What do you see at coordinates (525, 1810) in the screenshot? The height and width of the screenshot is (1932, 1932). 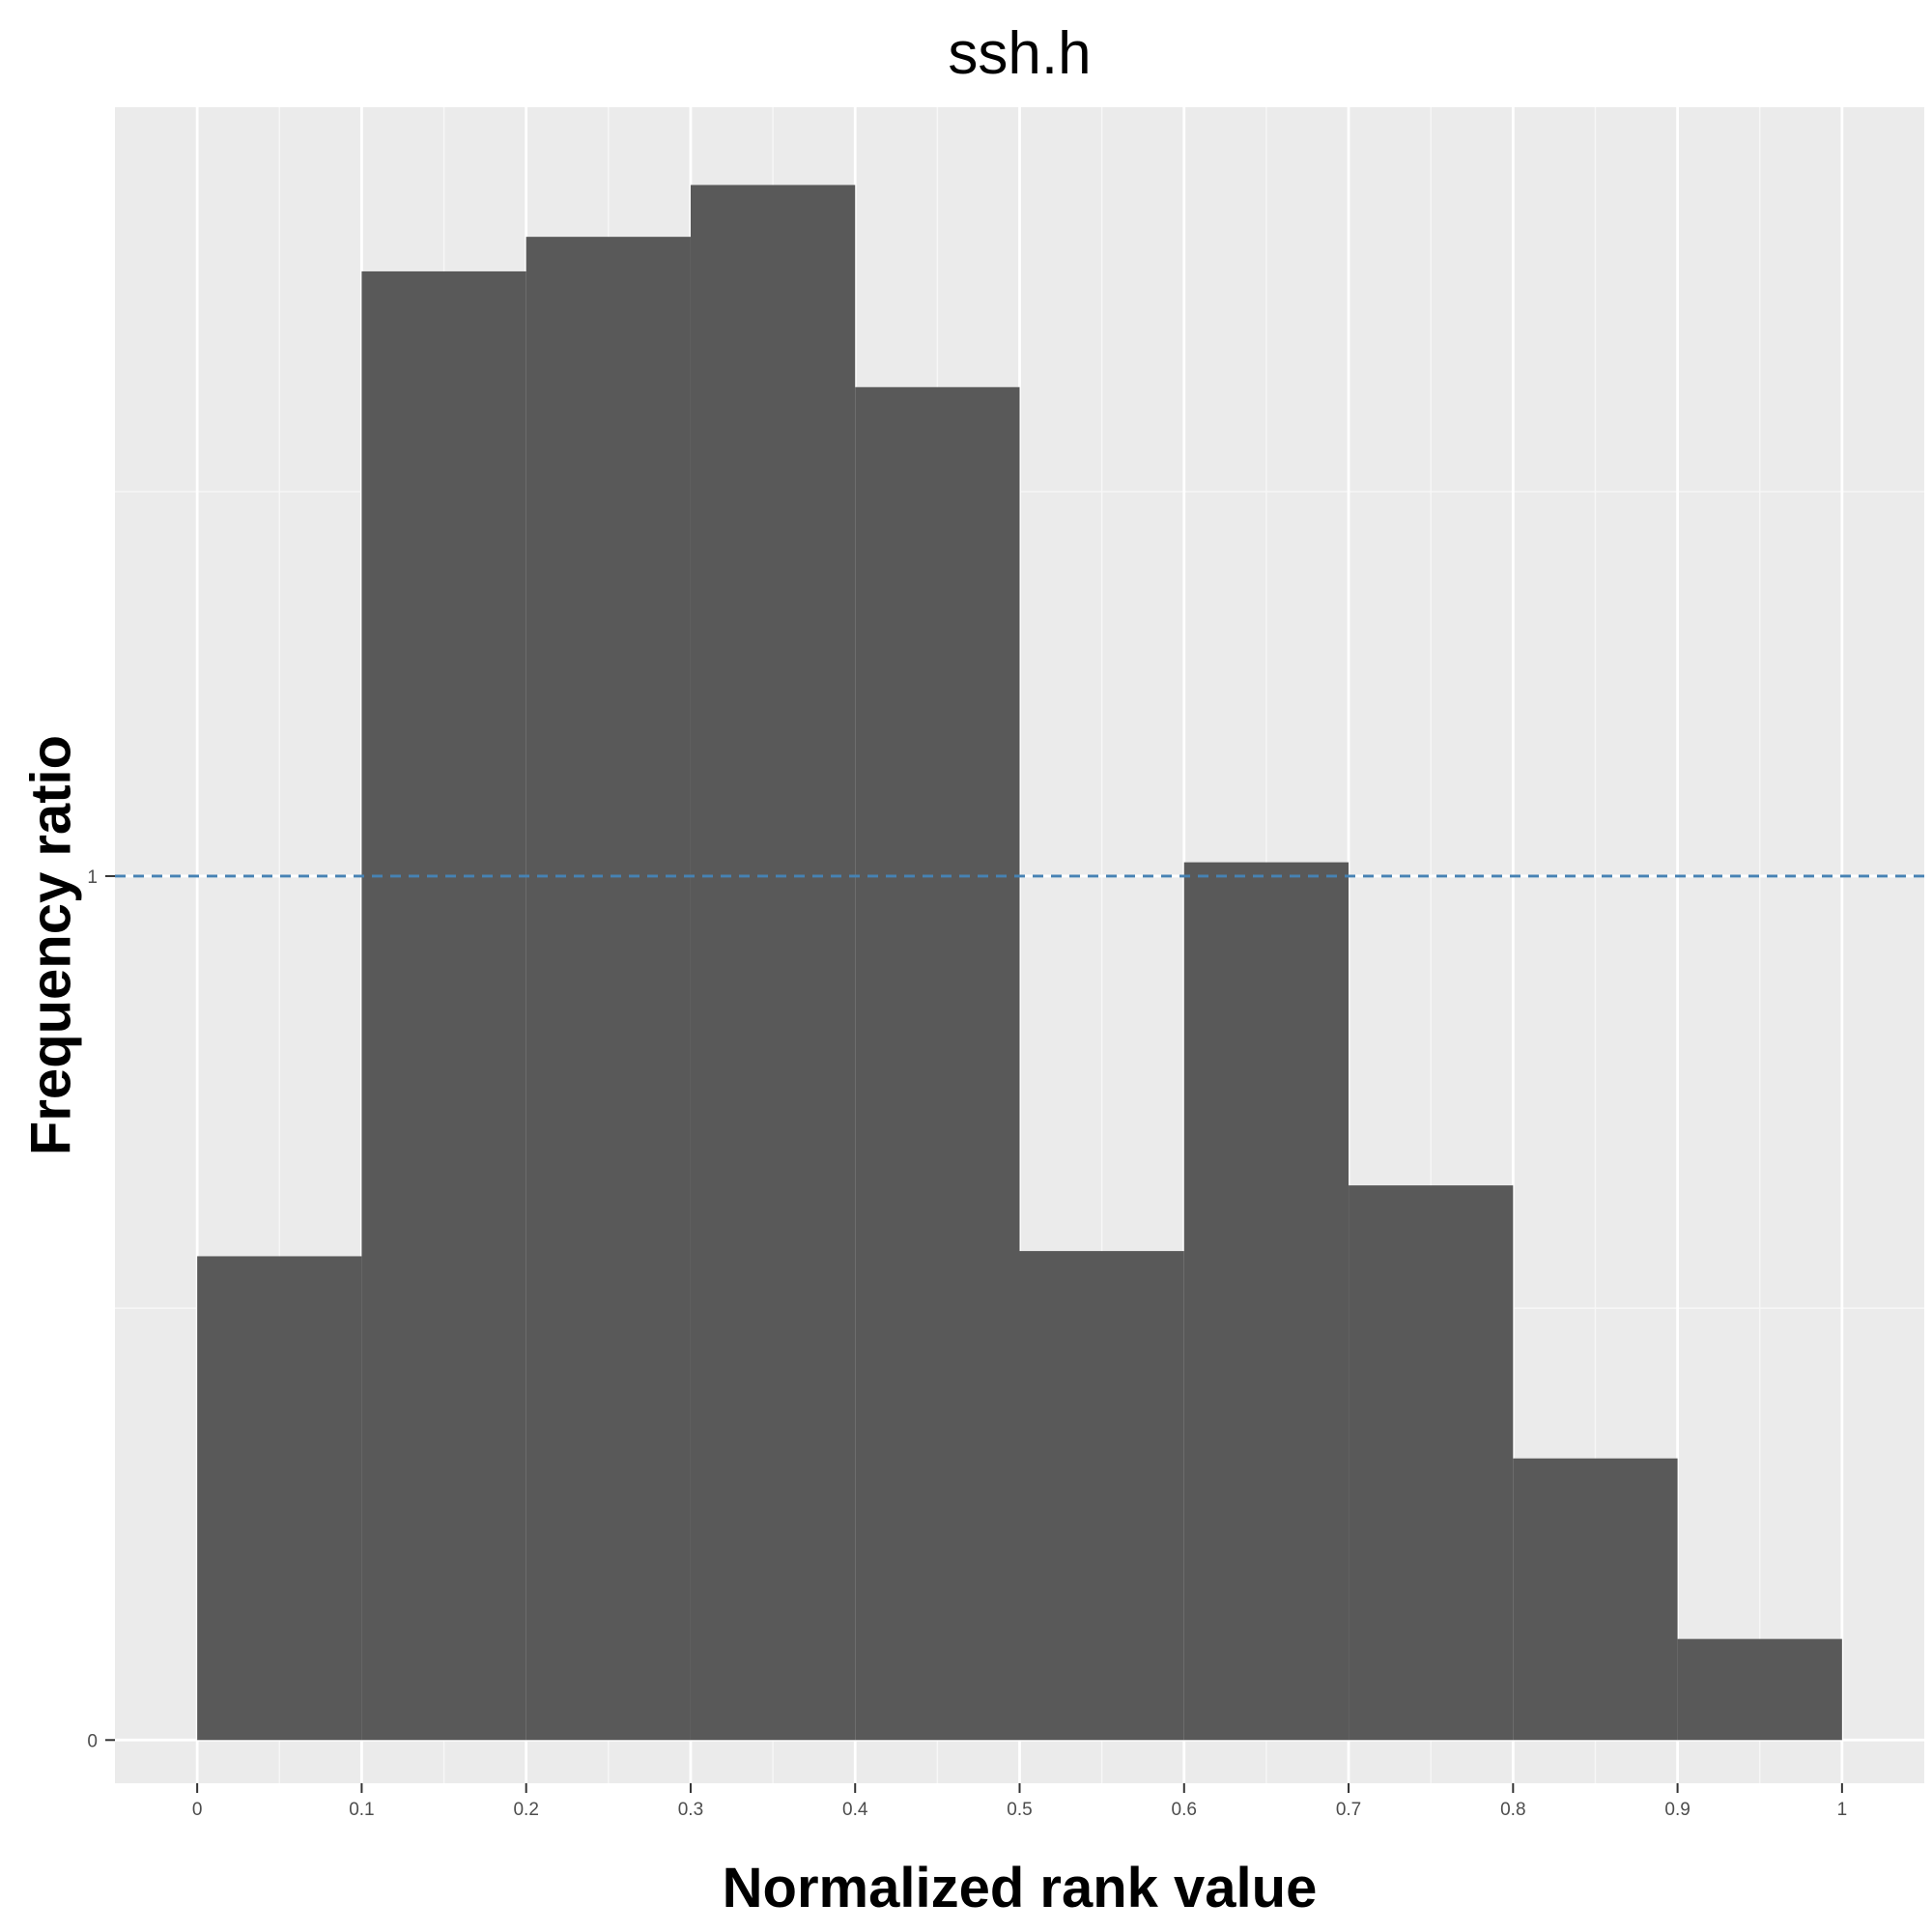 I see `x-tick-label: 0.2` at bounding box center [525, 1810].